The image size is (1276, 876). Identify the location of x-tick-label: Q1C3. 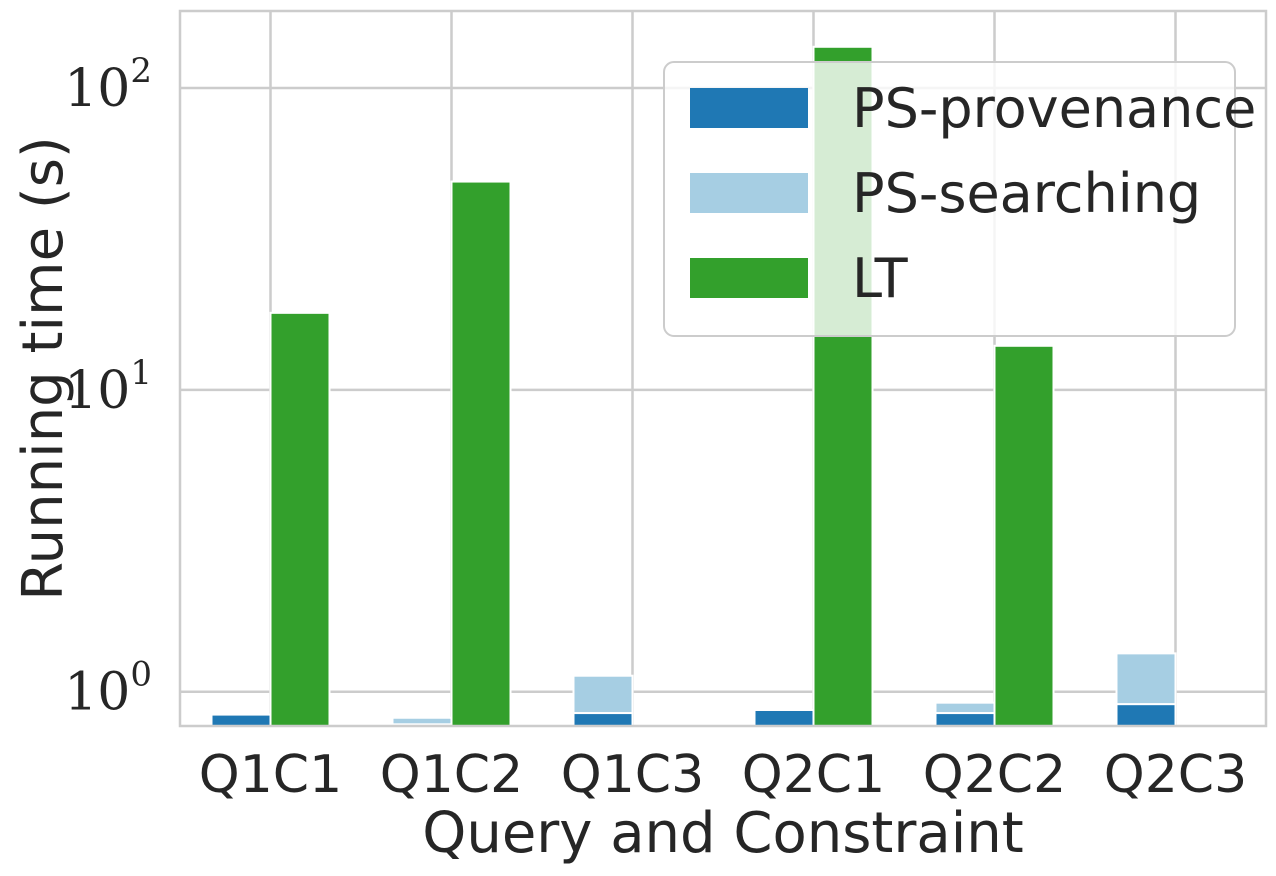
(632, 775).